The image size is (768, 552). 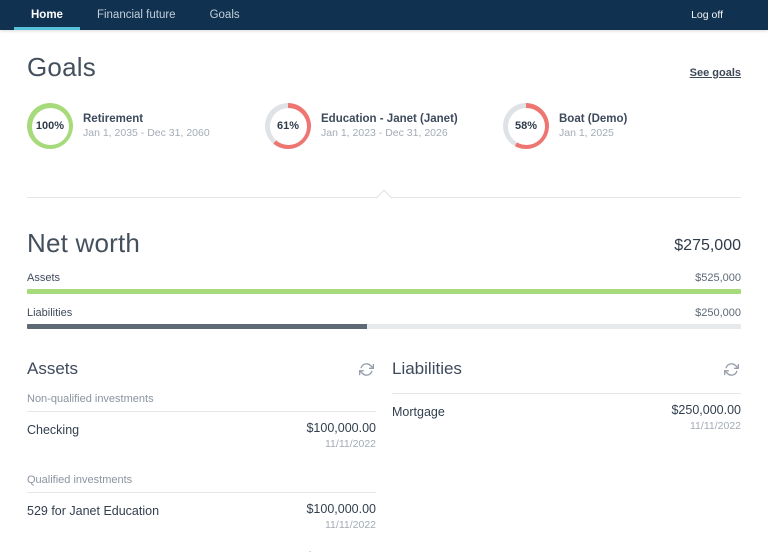 I want to click on goal-progress-value: 100%, so click(x=50, y=126).